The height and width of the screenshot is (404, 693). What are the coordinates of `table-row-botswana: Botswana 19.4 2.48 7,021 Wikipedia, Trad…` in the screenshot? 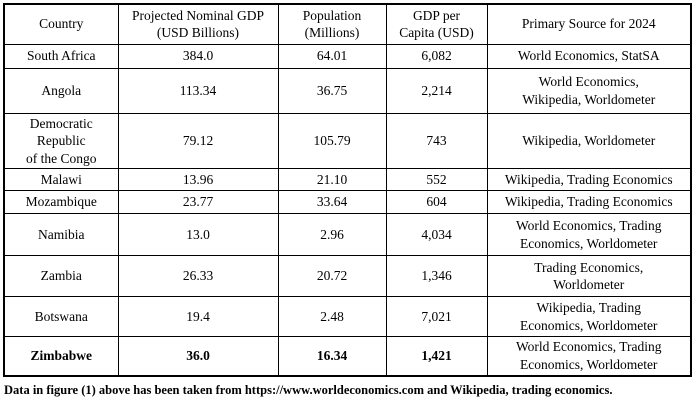 It's located at (347, 317).